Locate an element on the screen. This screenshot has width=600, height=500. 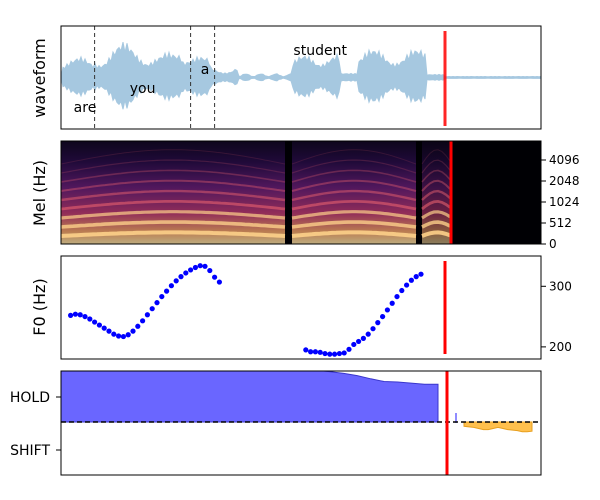
mel-ytick-label: 2048 is located at coordinates (564, 181).